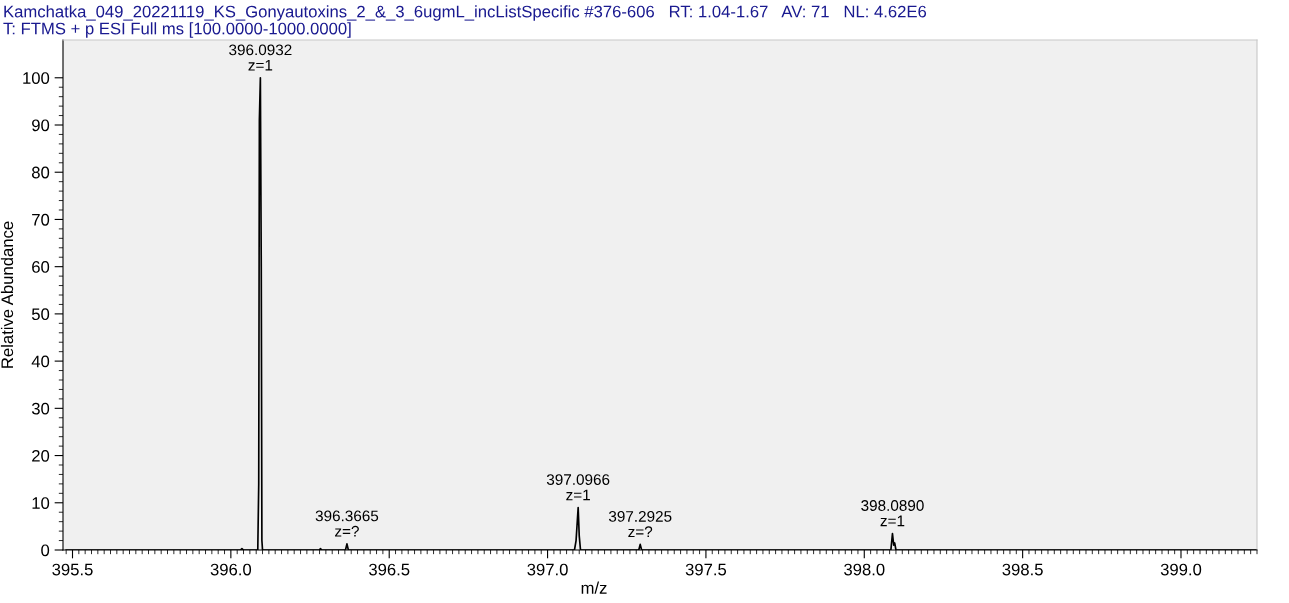 The image size is (1289, 603). Describe the element at coordinates (36, 78) in the screenshot. I see `y-tick-label: 100` at that location.